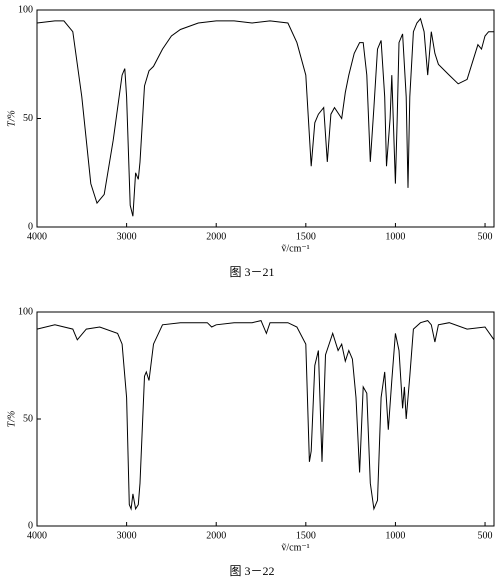  I want to click on caption: 图 3－22, so click(251, 571).